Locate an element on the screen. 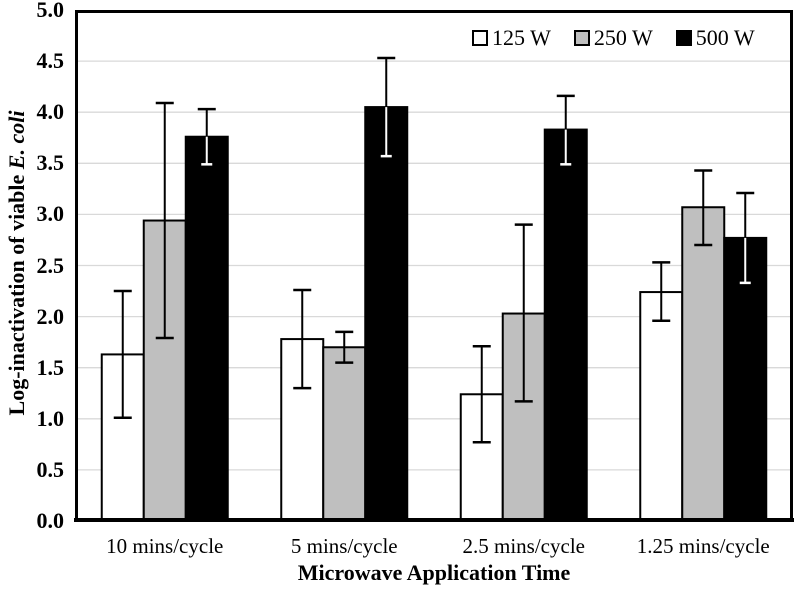 Image resolution: width=799 pixels, height=596 pixels. x-category-label-10mins: 10 mins/cycle is located at coordinates (165, 546).